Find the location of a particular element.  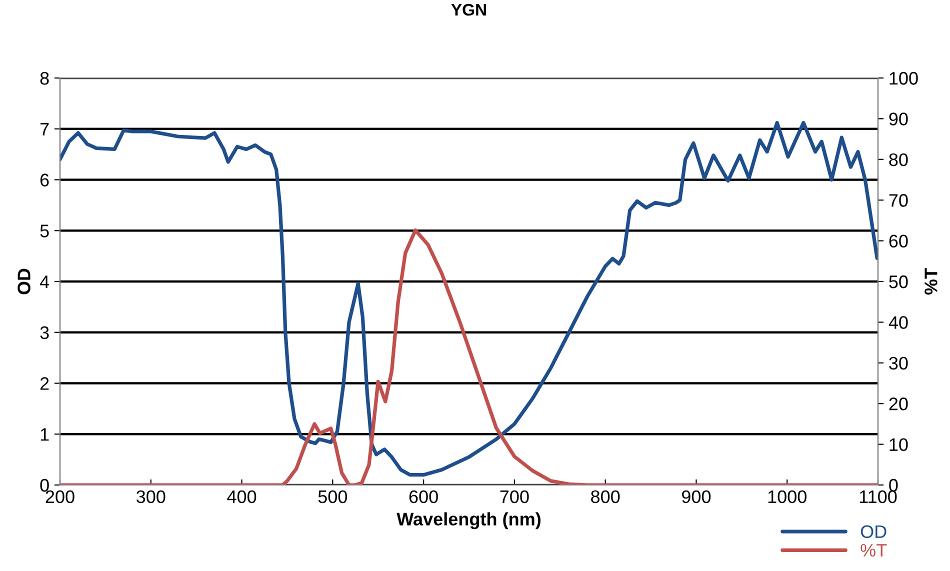

x-axis-title: Wavelength (nm) is located at coordinates (468, 521).